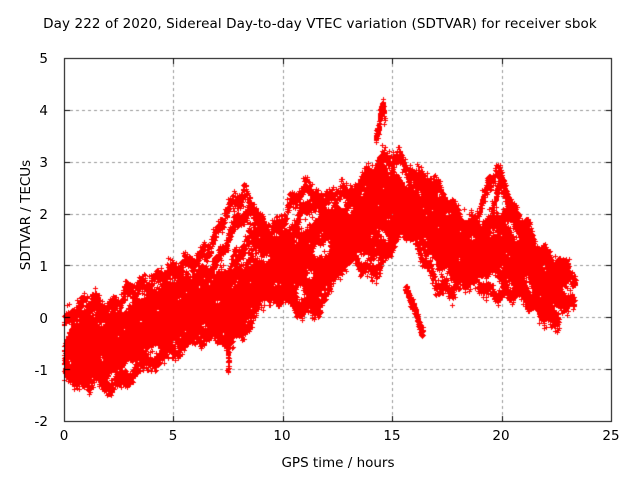  Describe the element at coordinates (43, 163) in the screenshot. I see `y-tick-3: 3` at that location.